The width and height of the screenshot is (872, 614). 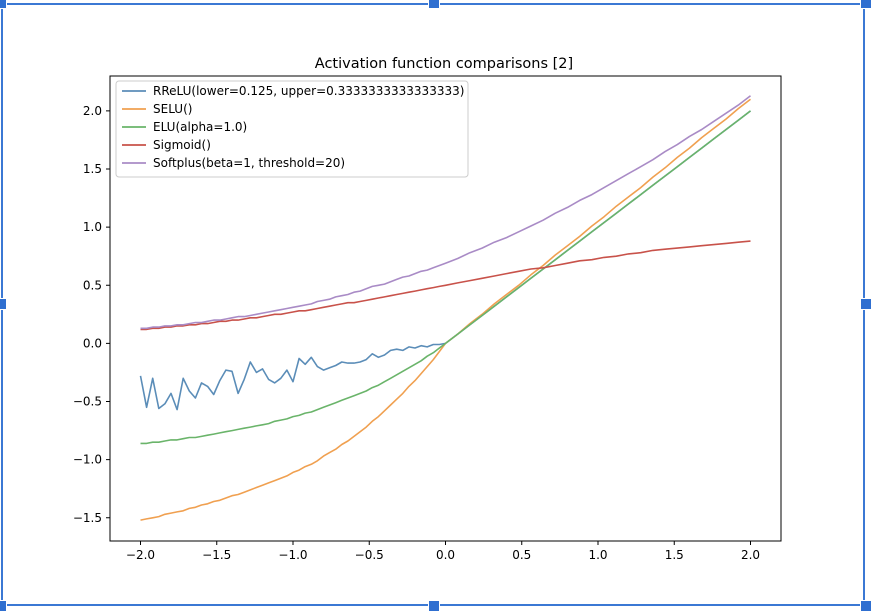 I want to click on y-tick-label: 1.0, so click(x=92, y=227).